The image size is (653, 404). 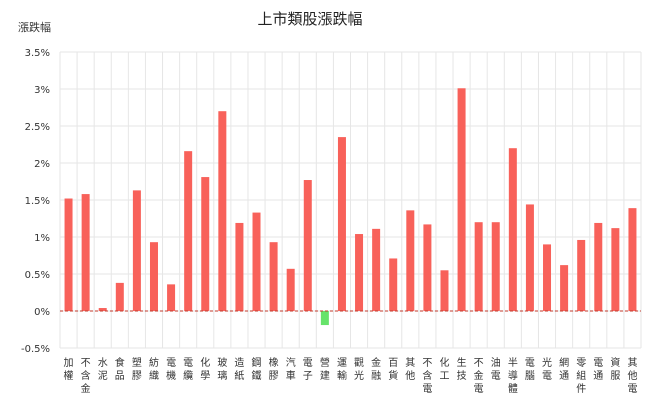 I want to click on x-category-label: 加權, so click(x=69, y=369).